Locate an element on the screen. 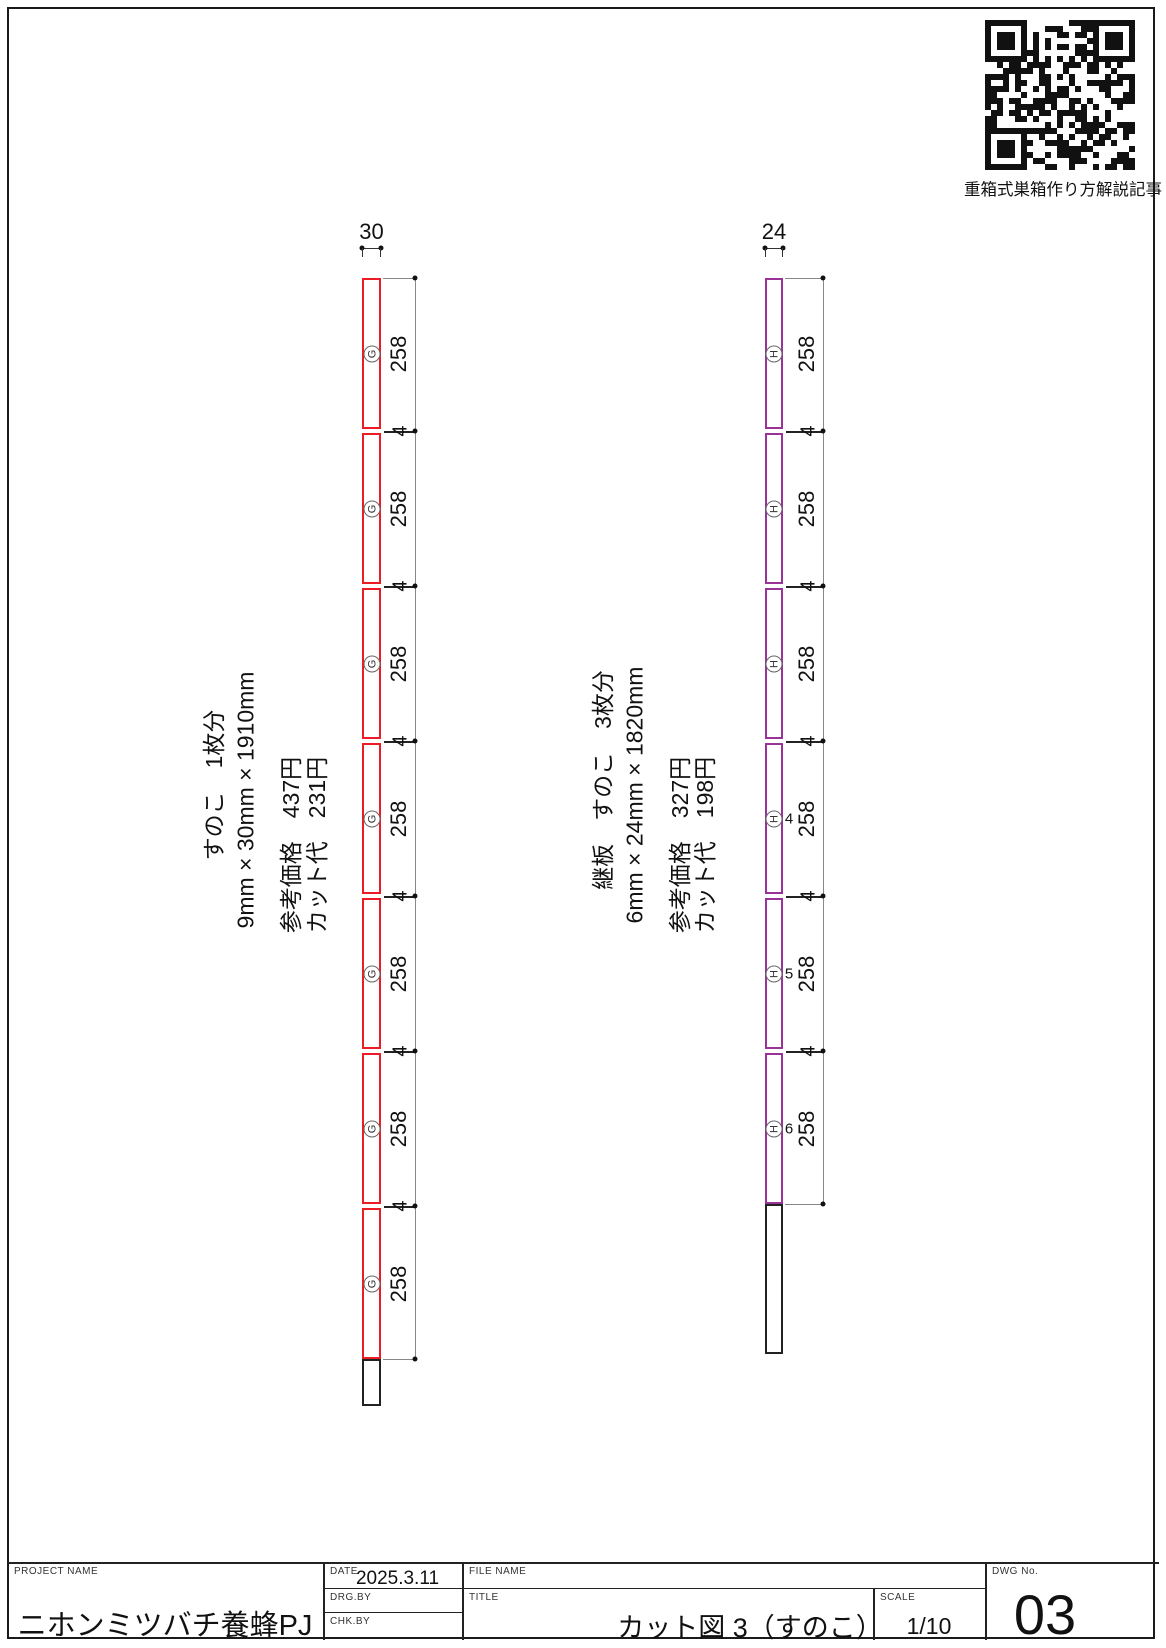 The image size is (1166, 1648). date-value: 2025.3.11 is located at coordinates (397, 1578).